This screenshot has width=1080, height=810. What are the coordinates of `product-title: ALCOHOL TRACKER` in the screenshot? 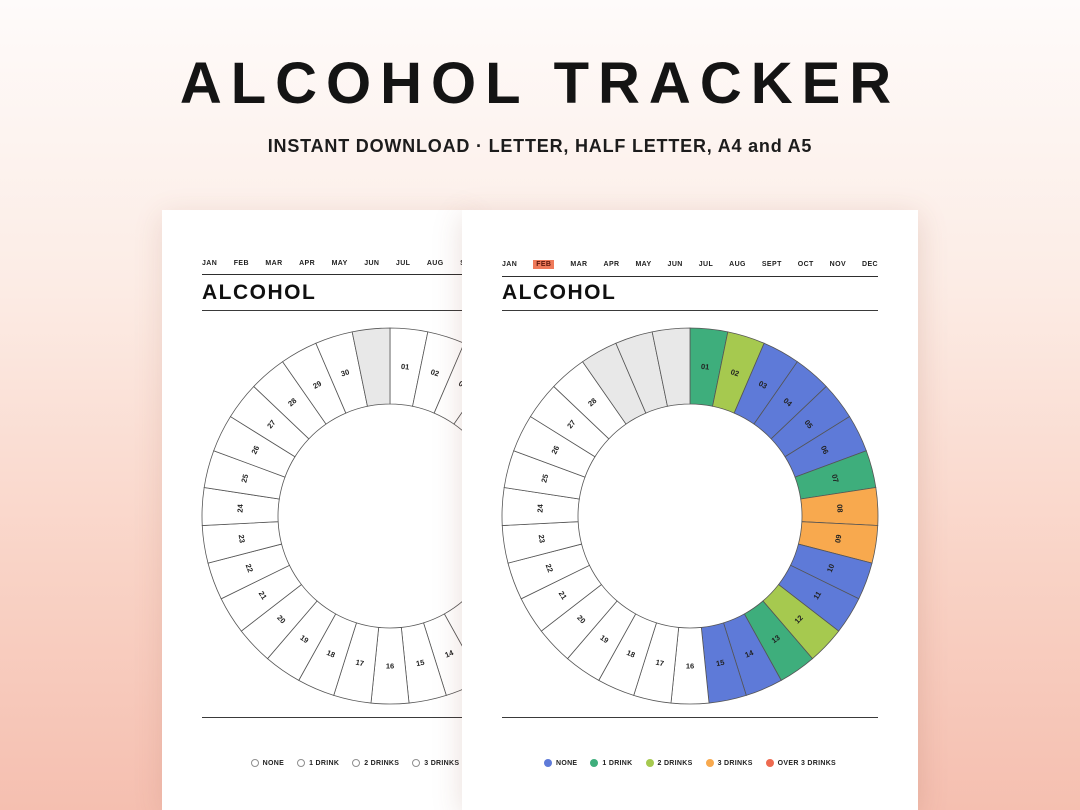 It's located at (540, 83).